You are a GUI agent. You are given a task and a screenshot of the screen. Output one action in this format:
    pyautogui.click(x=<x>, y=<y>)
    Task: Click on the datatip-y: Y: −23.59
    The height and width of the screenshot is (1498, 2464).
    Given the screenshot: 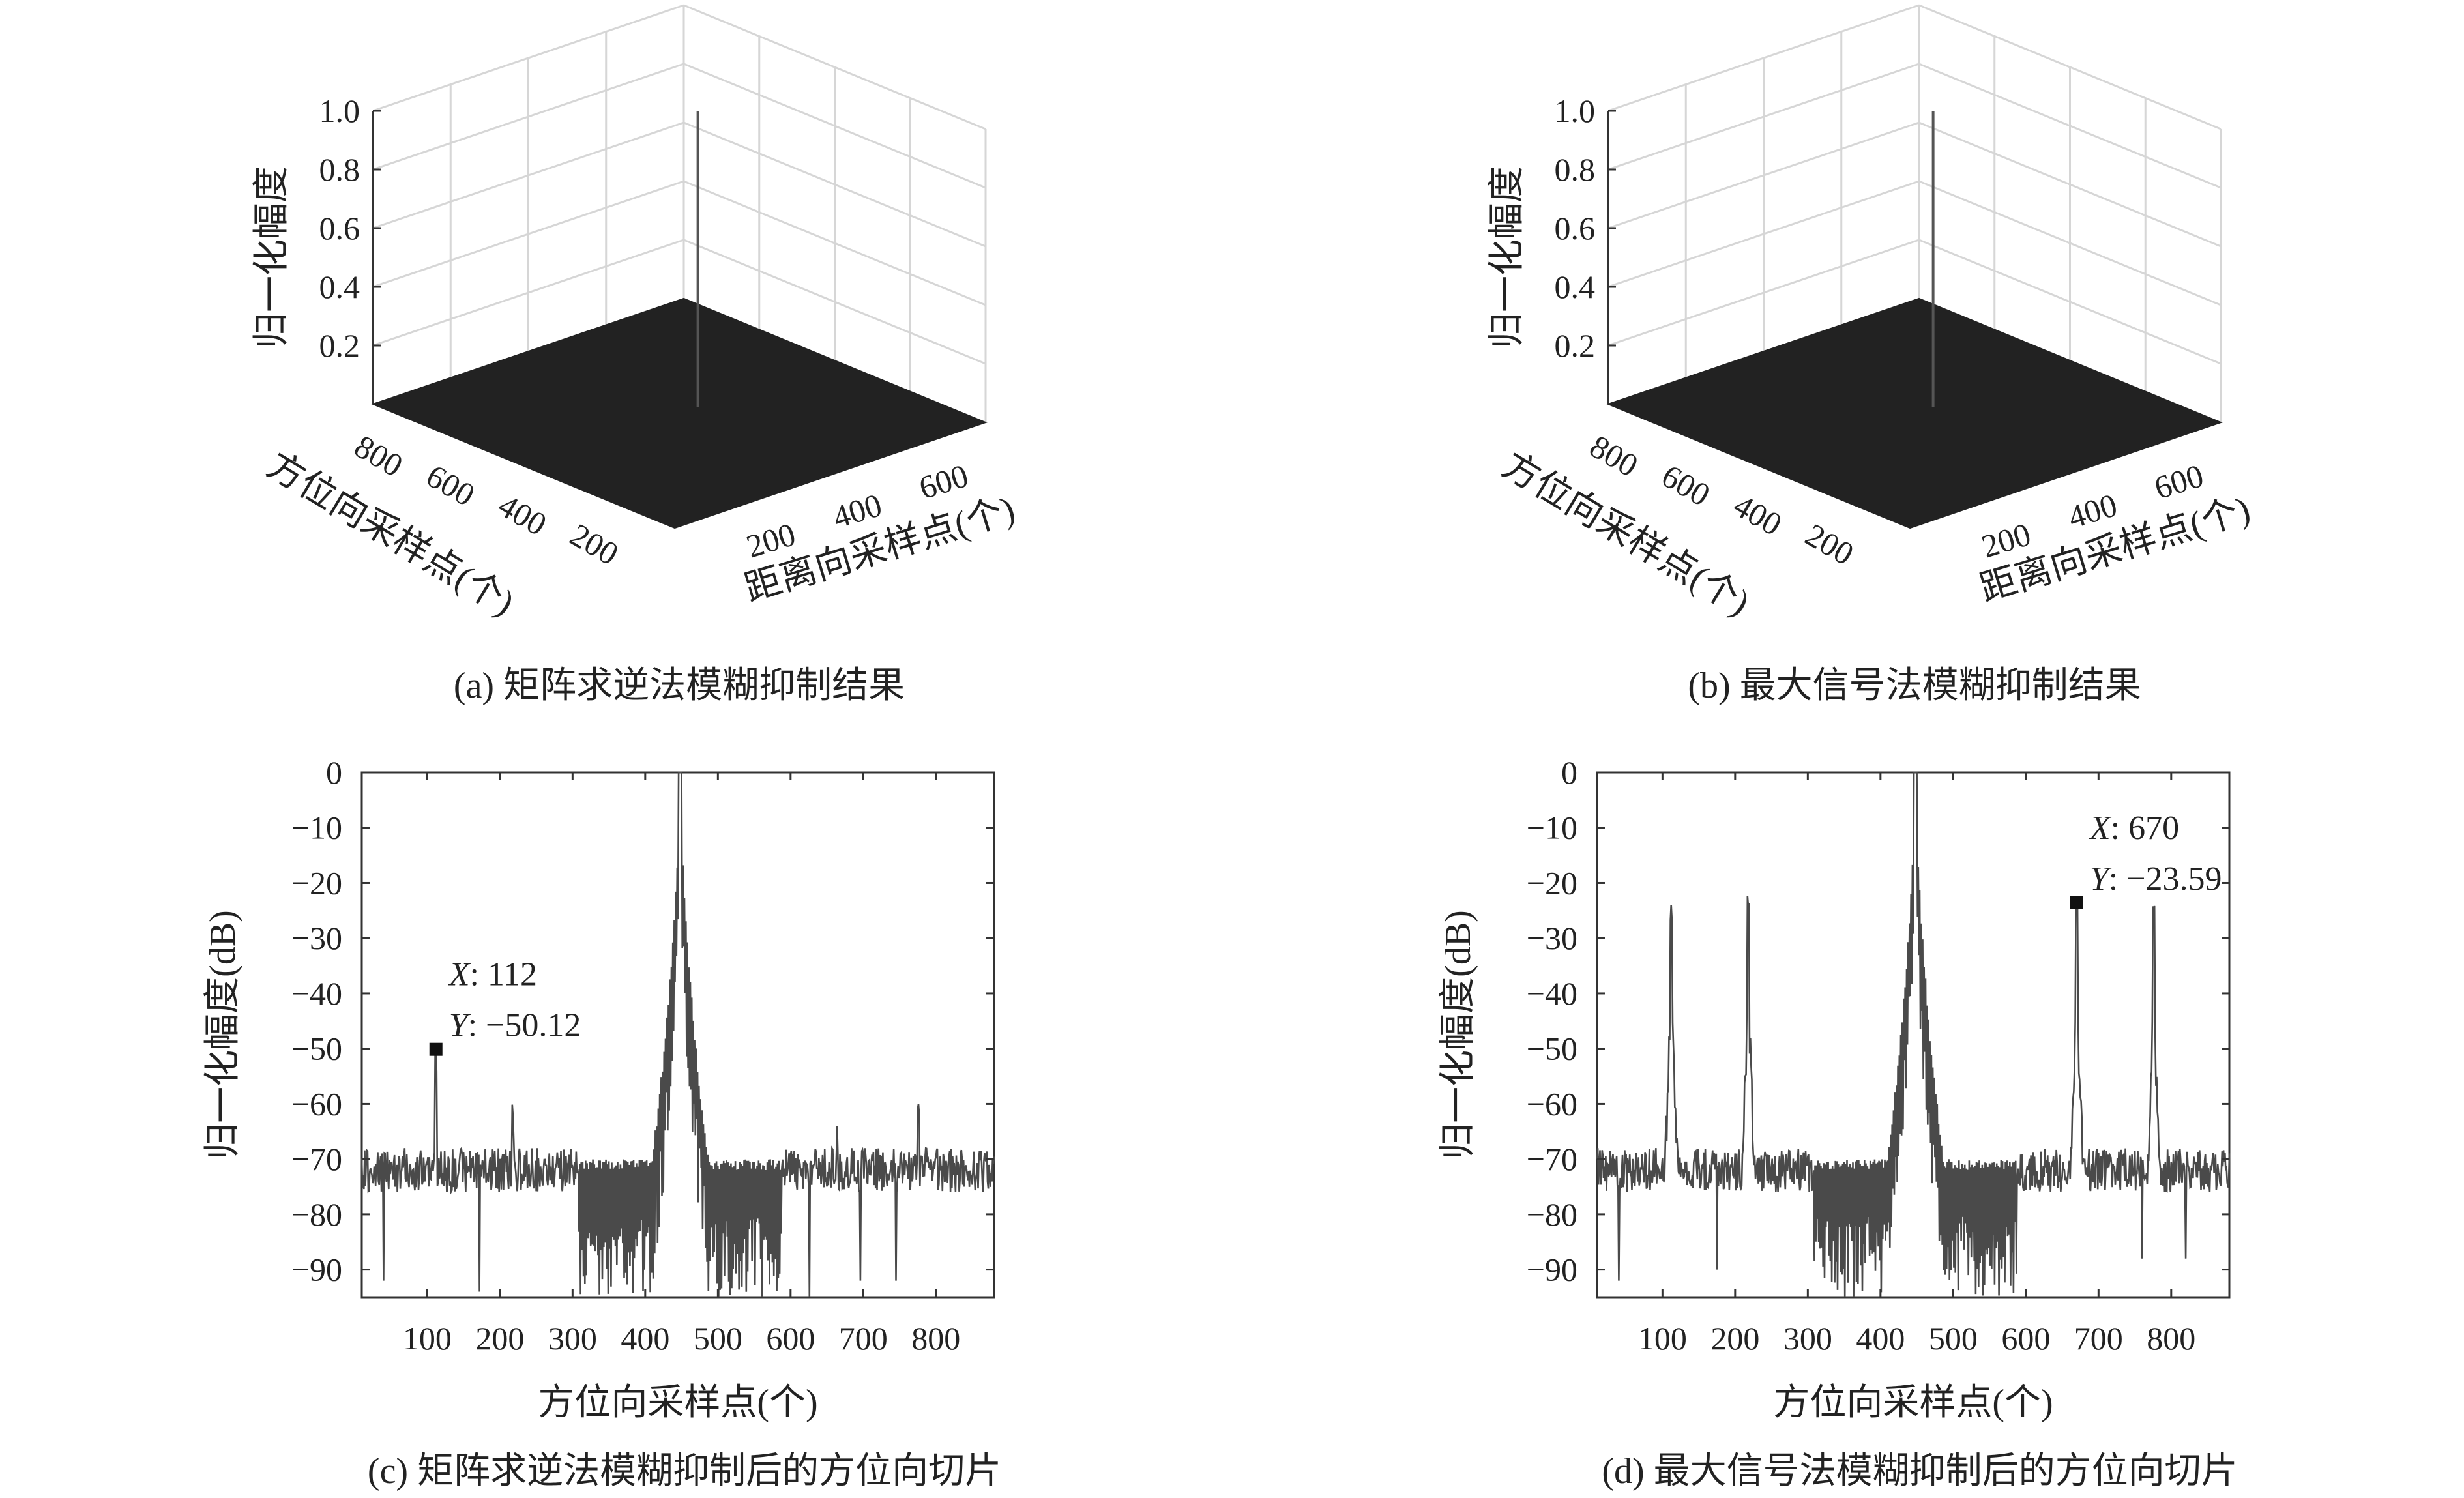 What is the action you would take?
    pyautogui.click(x=2156, y=879)
    